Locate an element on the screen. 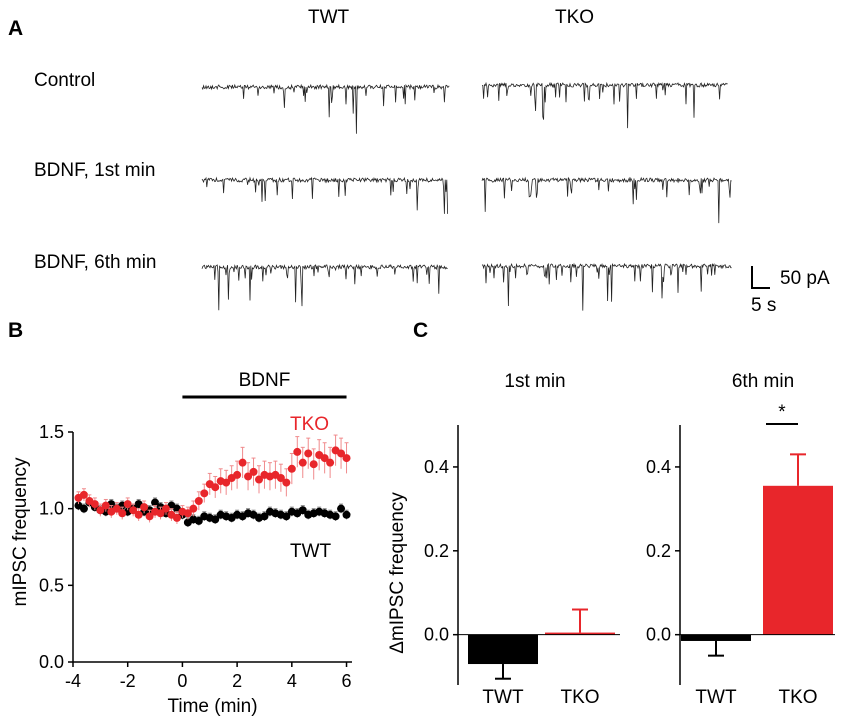 This screenshot has width=850, height=727. scale-bar-amplitude: 50 pA is located at coordinates (805, 278).